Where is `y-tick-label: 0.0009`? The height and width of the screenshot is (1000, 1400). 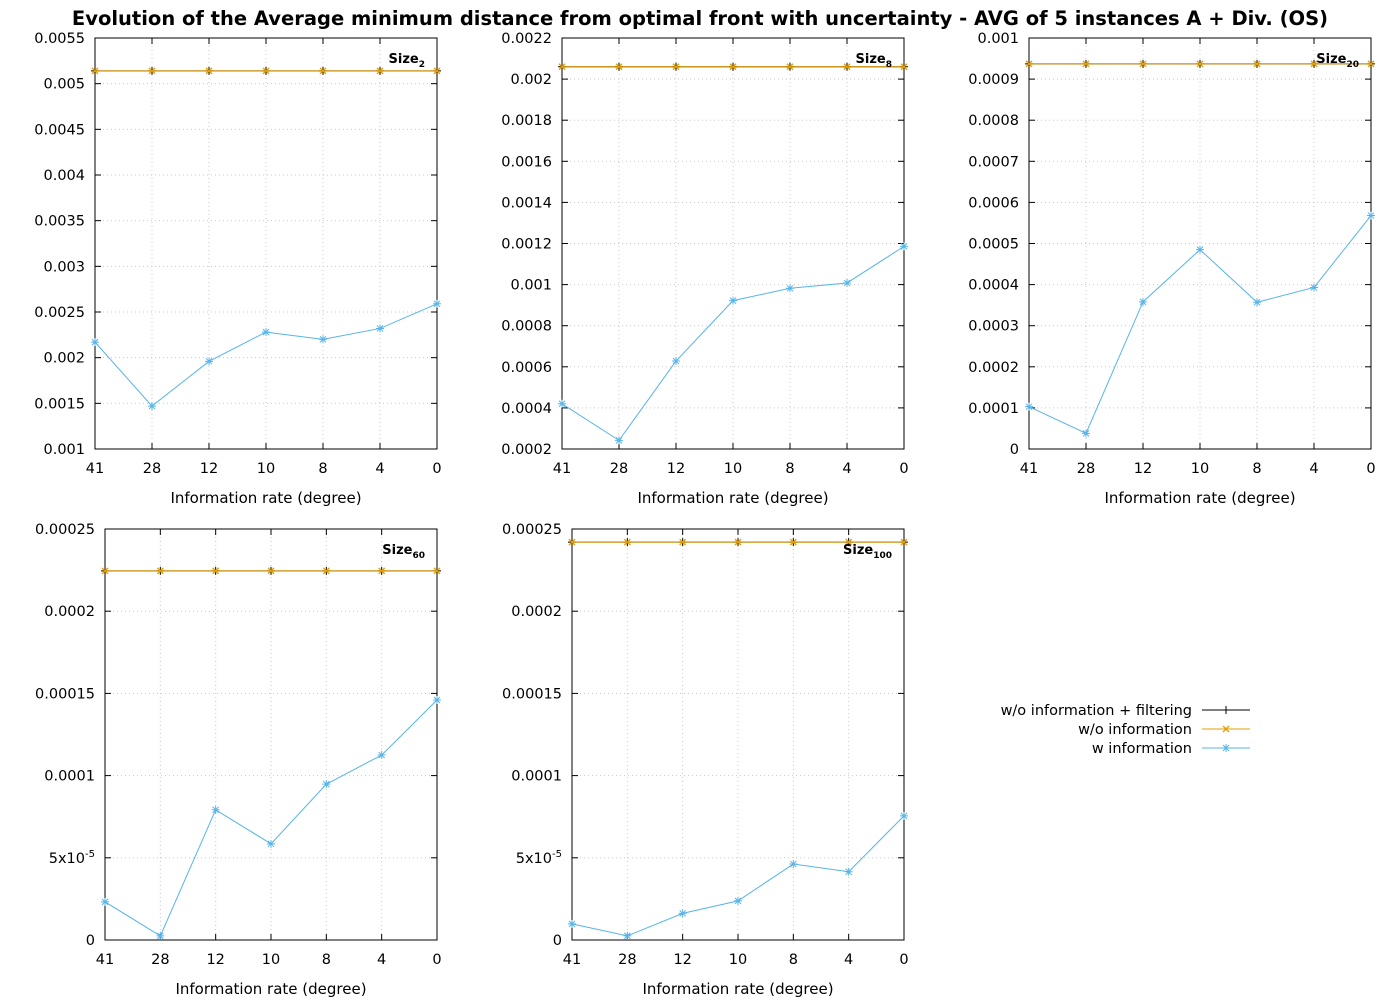 y-tick-label: 0.0009 is located at coordinates (993, 80).